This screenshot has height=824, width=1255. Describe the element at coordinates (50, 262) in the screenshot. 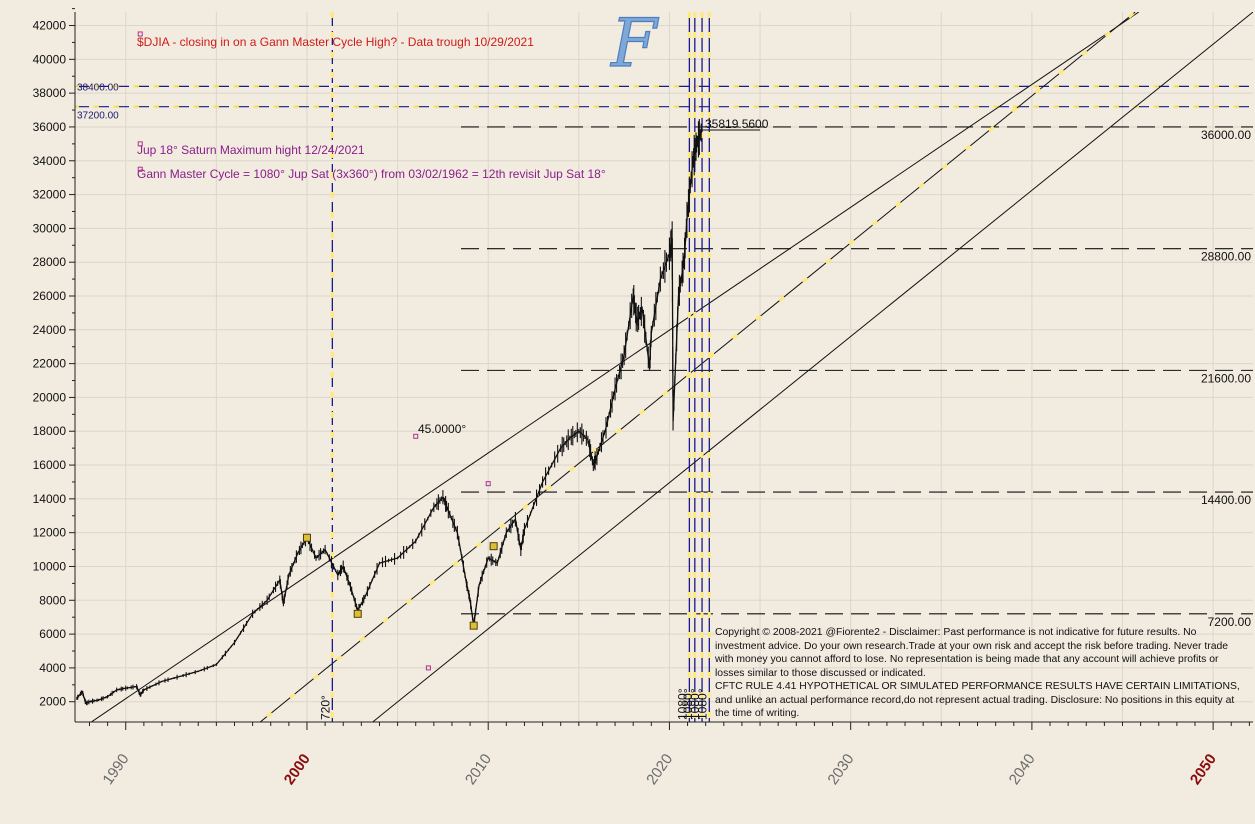

I see `y-tick-label: 28000` at that location.